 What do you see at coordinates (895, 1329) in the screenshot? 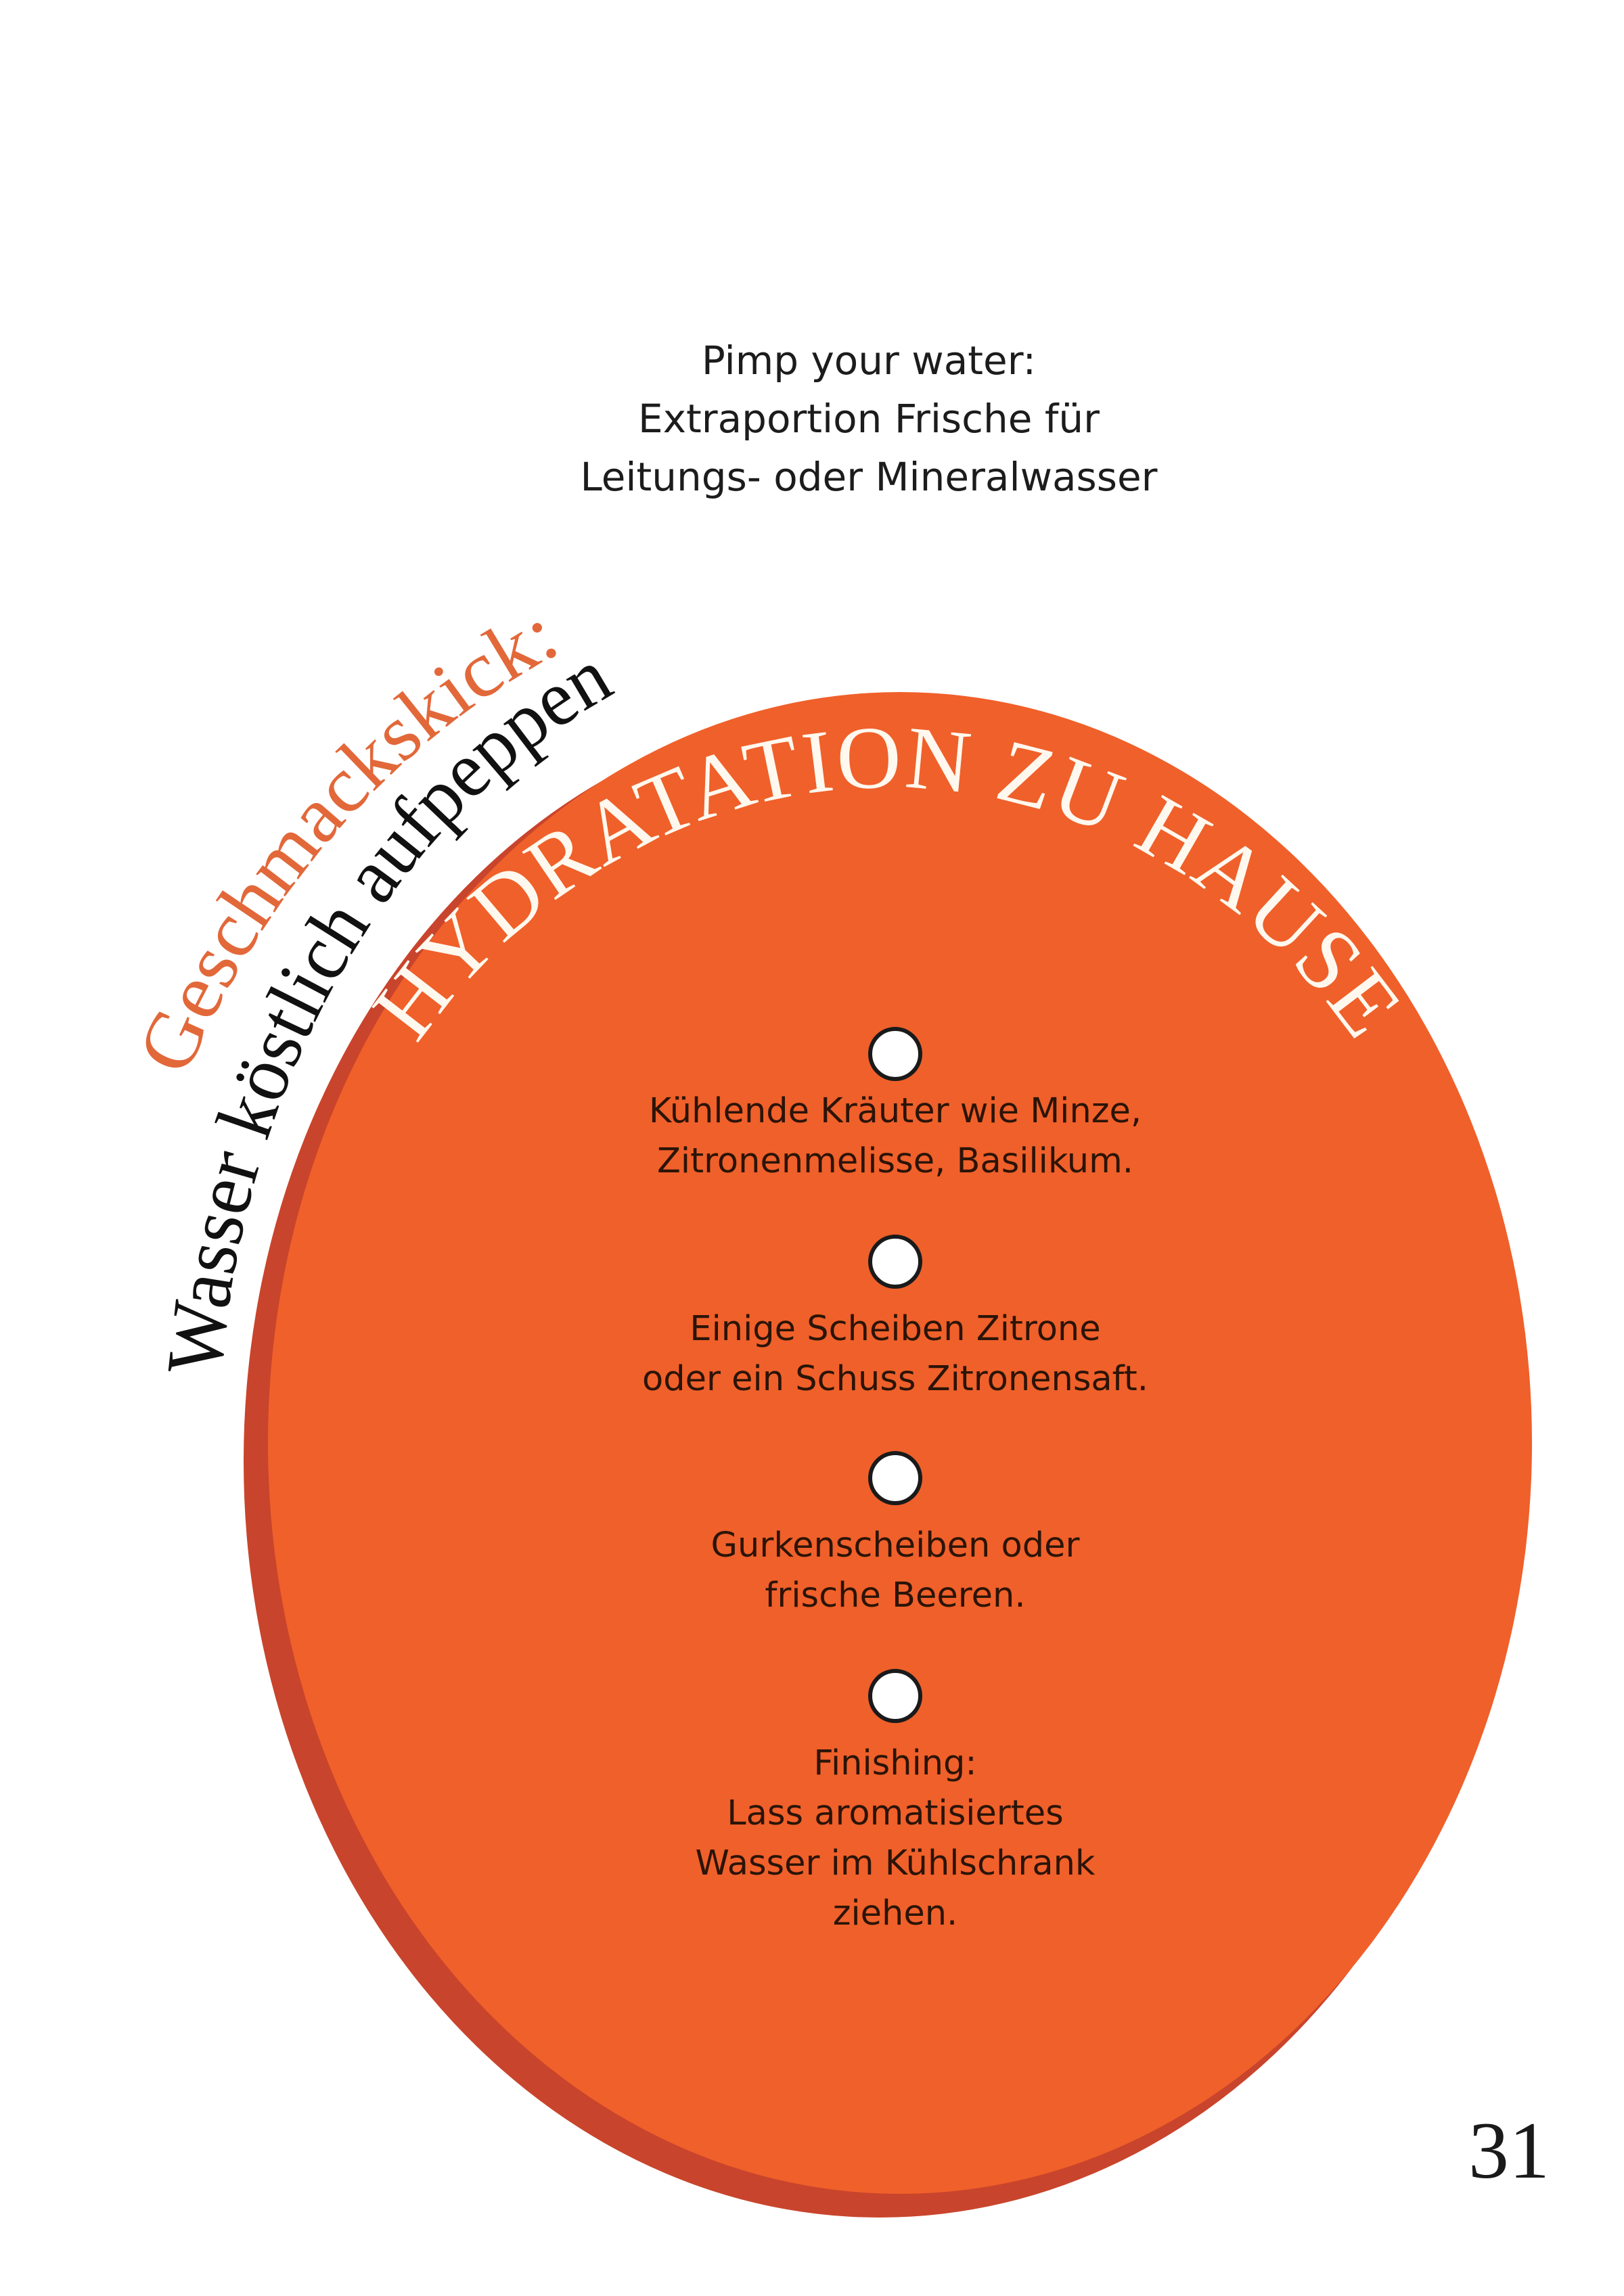
I see `item-line: Einige Scheiben Zitrone` at bounding box center [895, 1329].